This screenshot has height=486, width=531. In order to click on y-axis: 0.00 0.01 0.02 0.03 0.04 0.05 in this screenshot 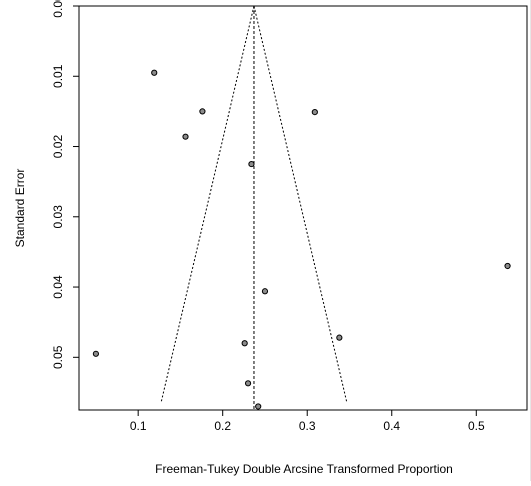, I will do `click(65, 184)`.